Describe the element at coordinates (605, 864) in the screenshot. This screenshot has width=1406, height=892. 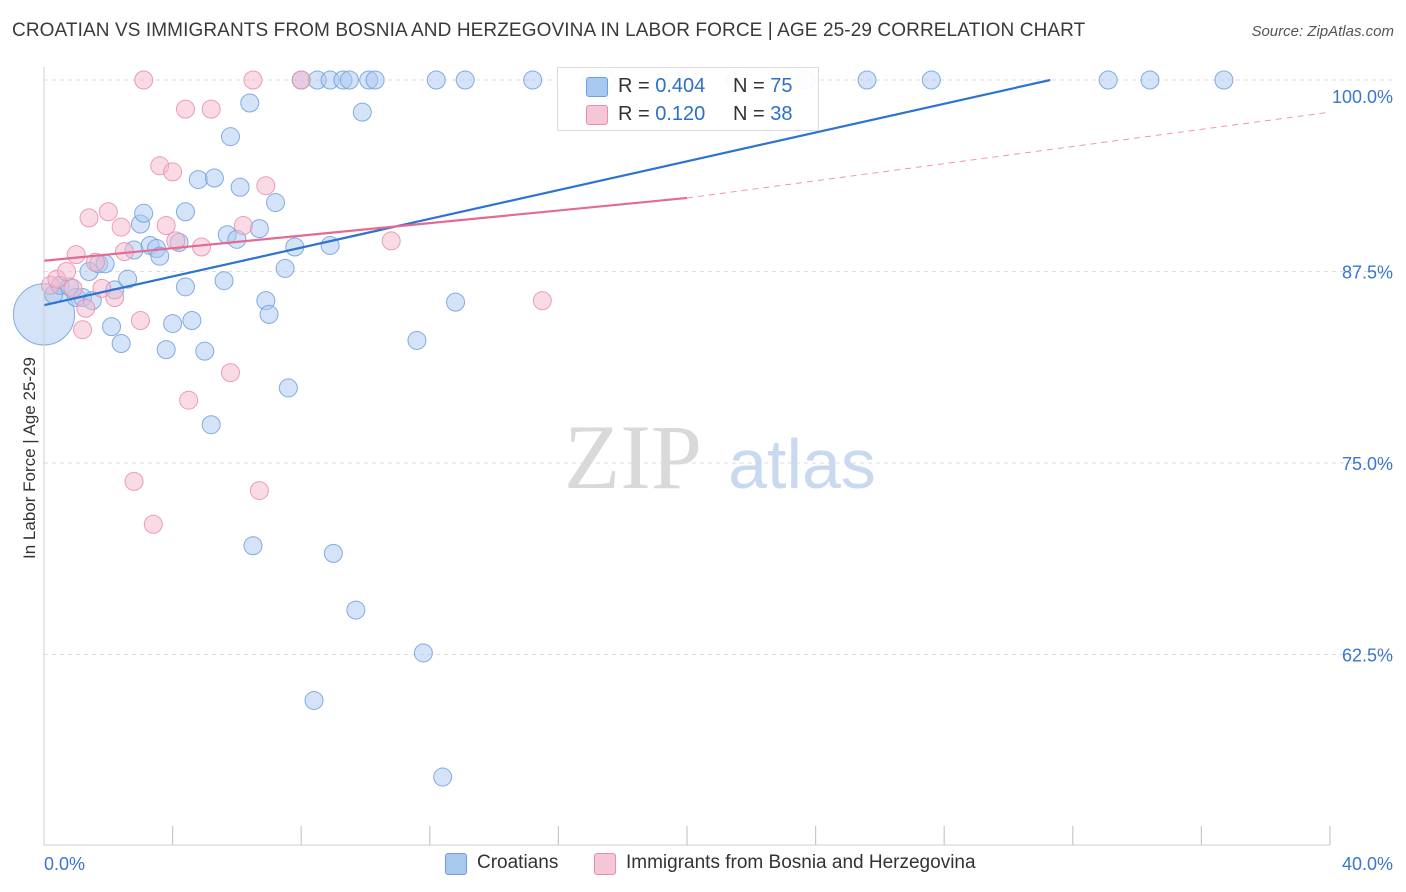
I see `series-swatch-bosnia` at that location.